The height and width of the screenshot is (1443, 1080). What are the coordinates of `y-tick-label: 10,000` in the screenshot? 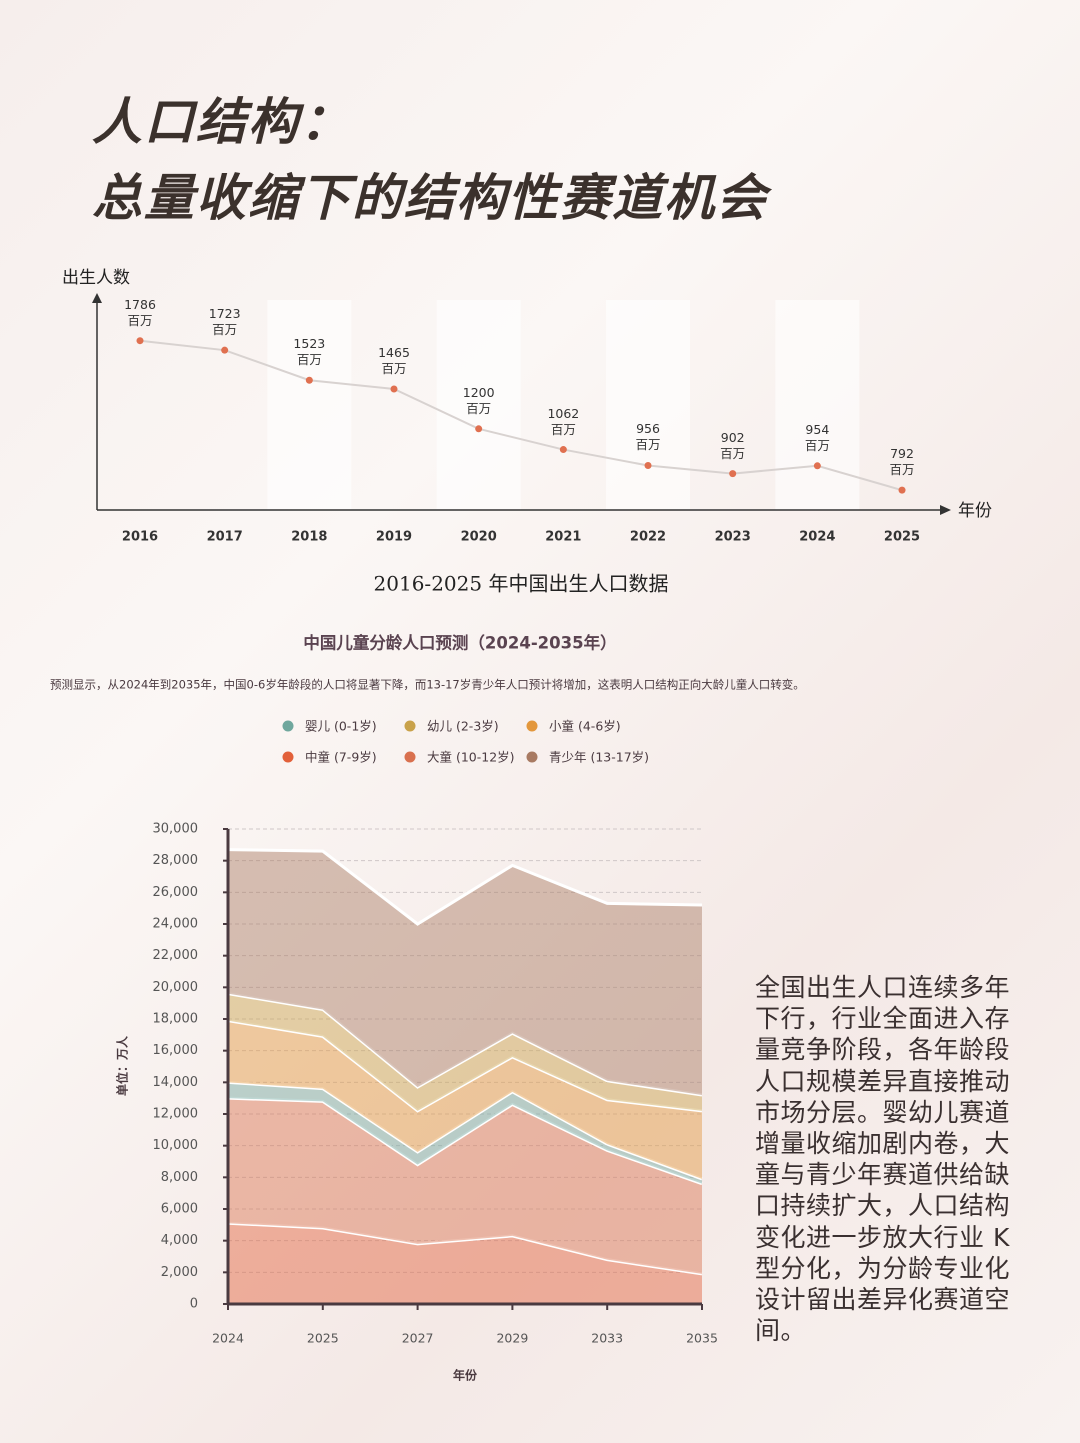 It's located at (176, 1145).